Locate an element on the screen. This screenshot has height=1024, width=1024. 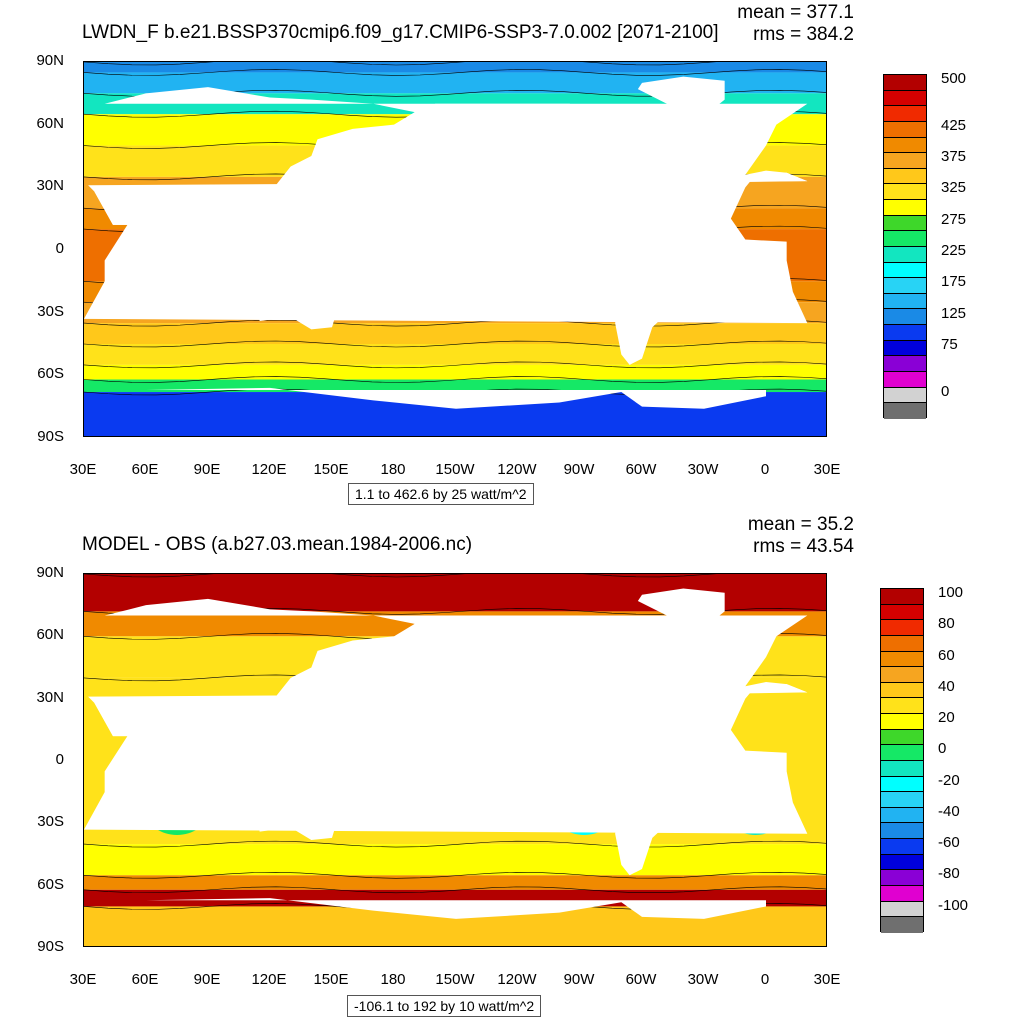
colorbar-label: -40 is located at coordinates (949, 811).